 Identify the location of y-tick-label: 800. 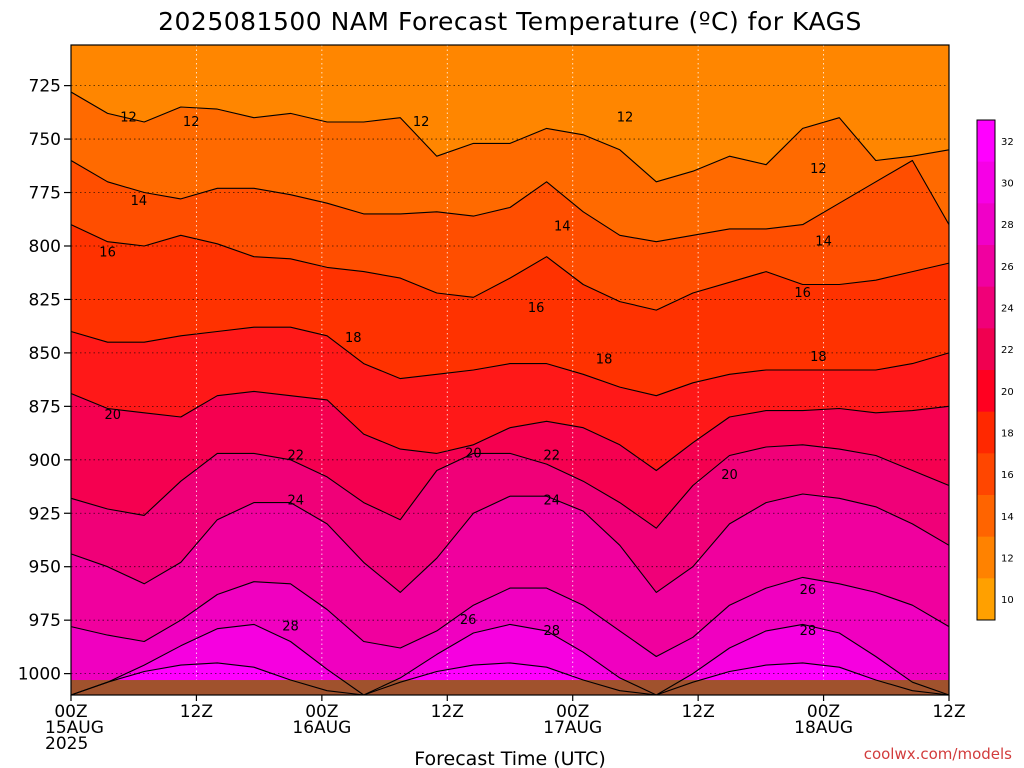
(45, 247).